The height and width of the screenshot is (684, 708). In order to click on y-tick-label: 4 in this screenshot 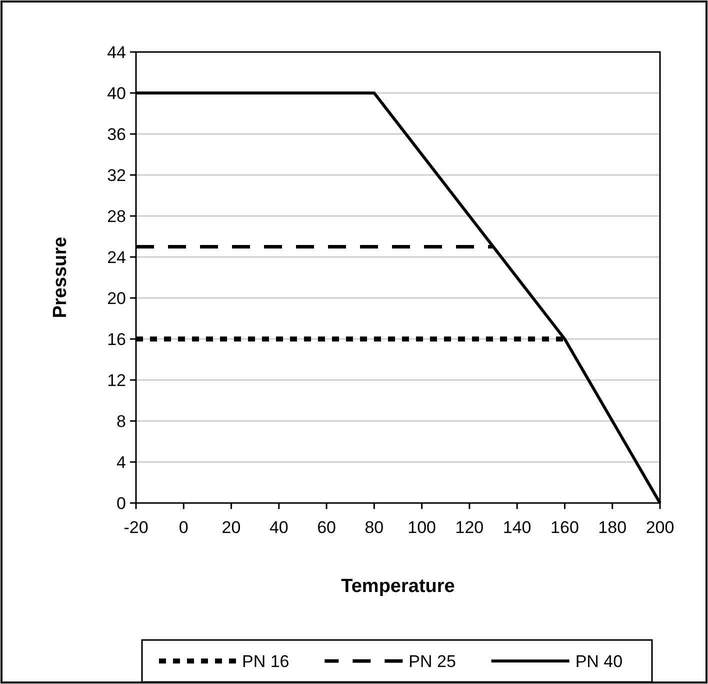, I will do `click(121, 462)`.